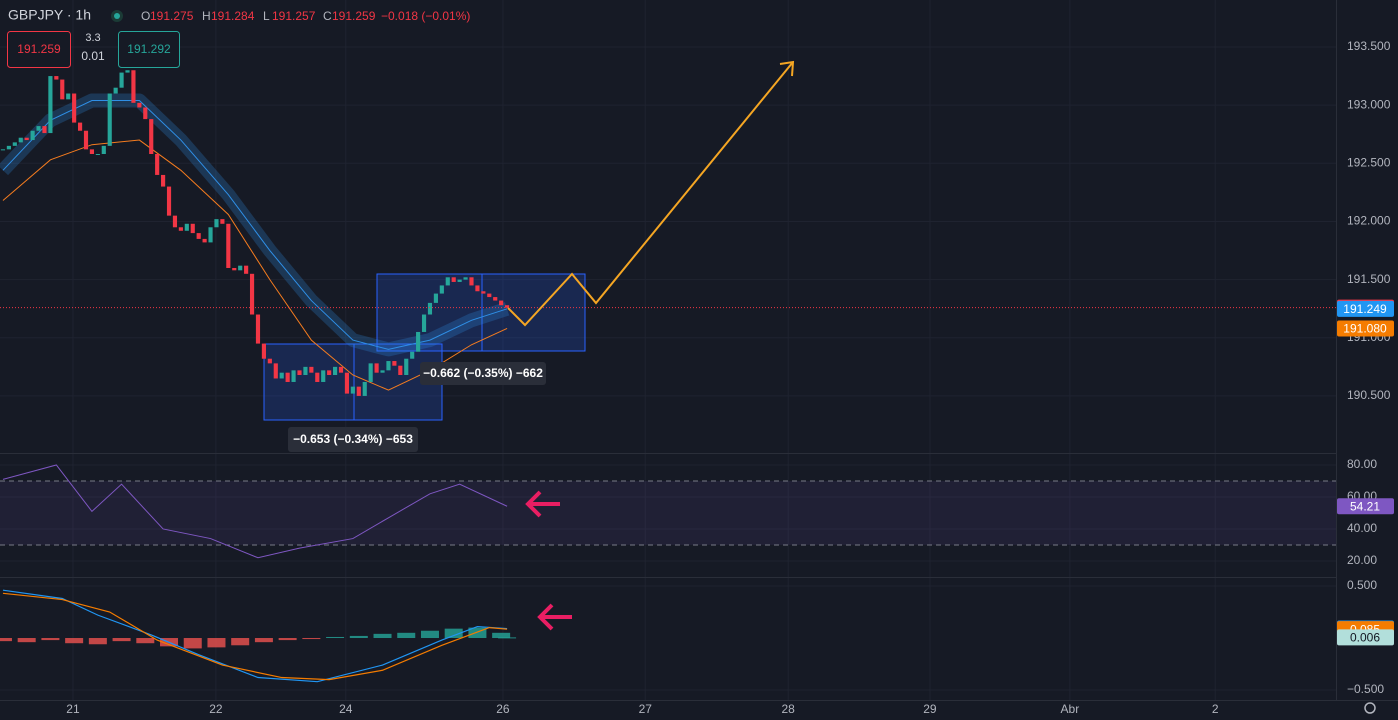  I want to click on measure-label-box, so click(483, 373).